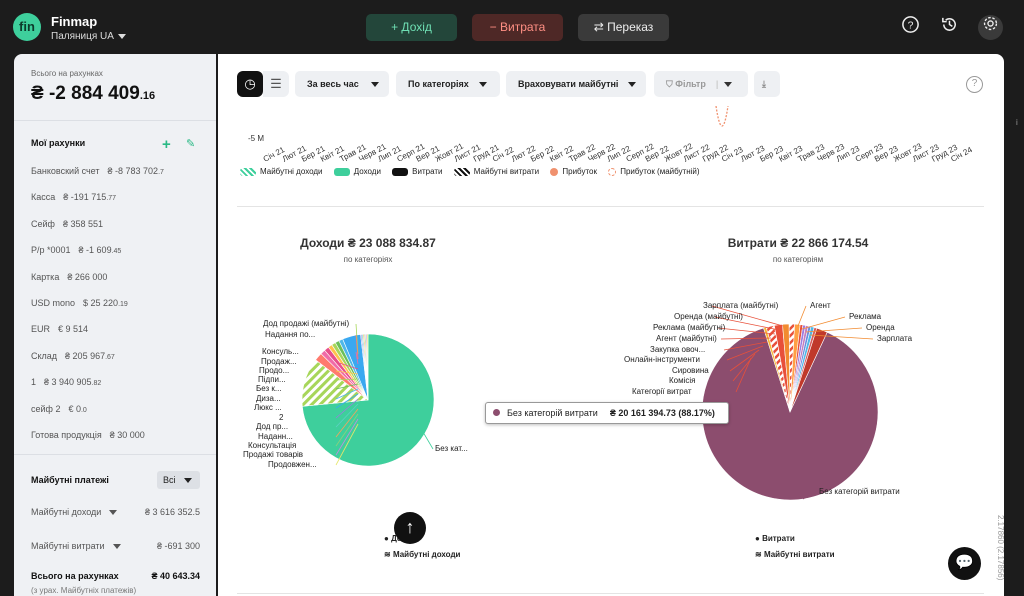  Describe the element at coordinates (517, 27) in the screenshot. I see `add-expense-button: − Витрата` at that location.